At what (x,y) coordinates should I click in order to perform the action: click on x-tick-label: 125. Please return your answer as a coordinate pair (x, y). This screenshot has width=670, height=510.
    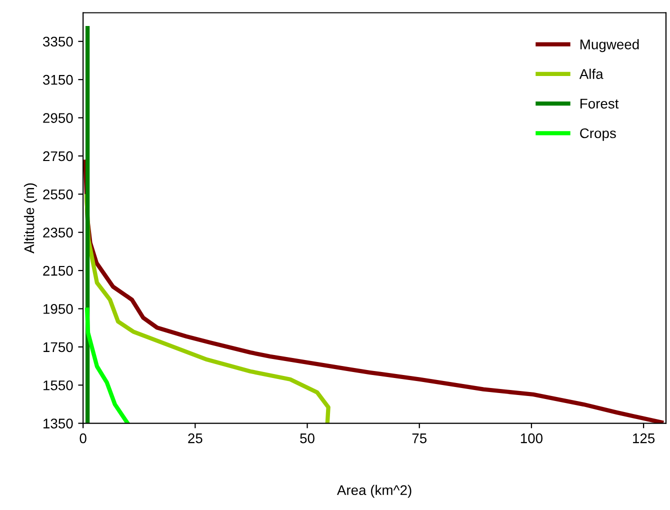
    Looking at the image, I should click on (644, 438).